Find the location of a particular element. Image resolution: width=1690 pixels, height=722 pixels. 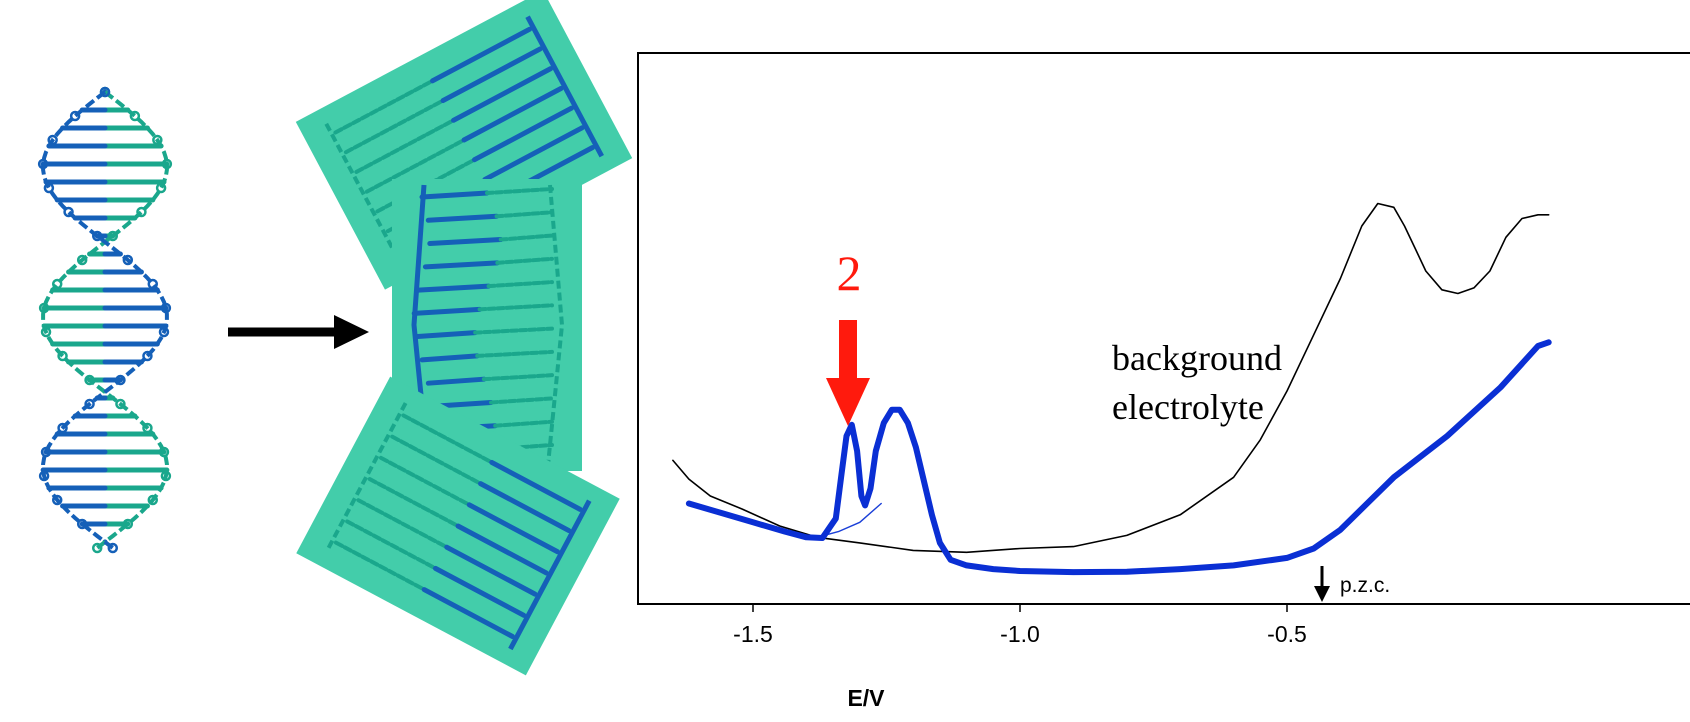

dna-segment-middle is located at coordinates (487, 325).